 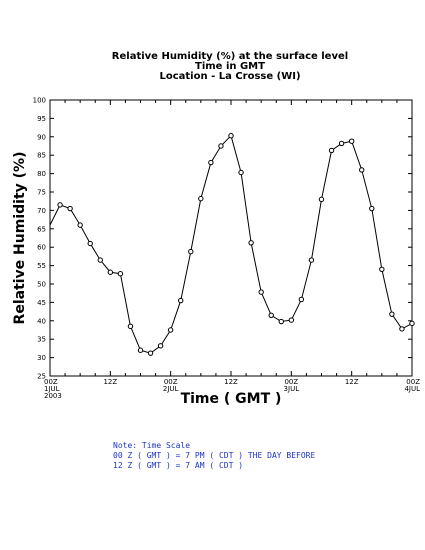 I want to click on y-tick-label: 70, so click(x=41, y=211).